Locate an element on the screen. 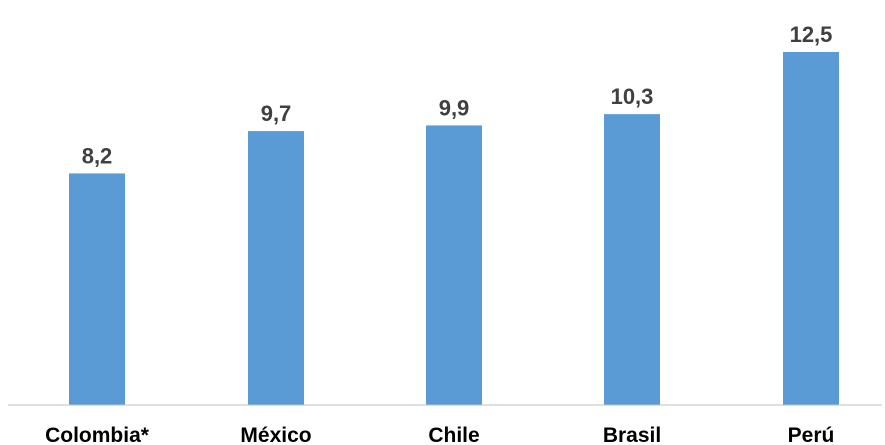 The image size is (885, 445). category-label: Perú is located at coordinates (811, 434).